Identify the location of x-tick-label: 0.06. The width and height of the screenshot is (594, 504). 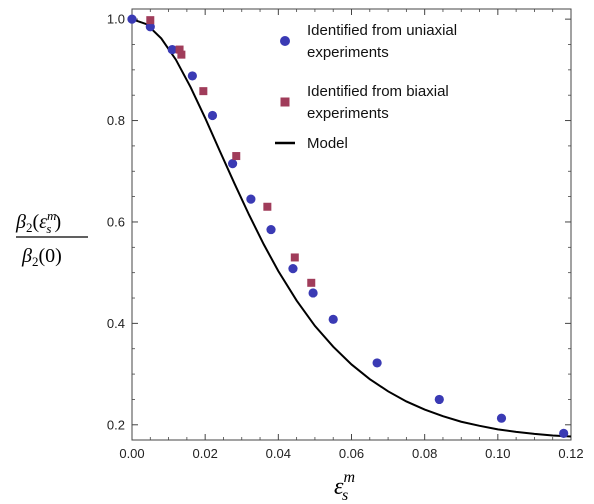
(351, 453).